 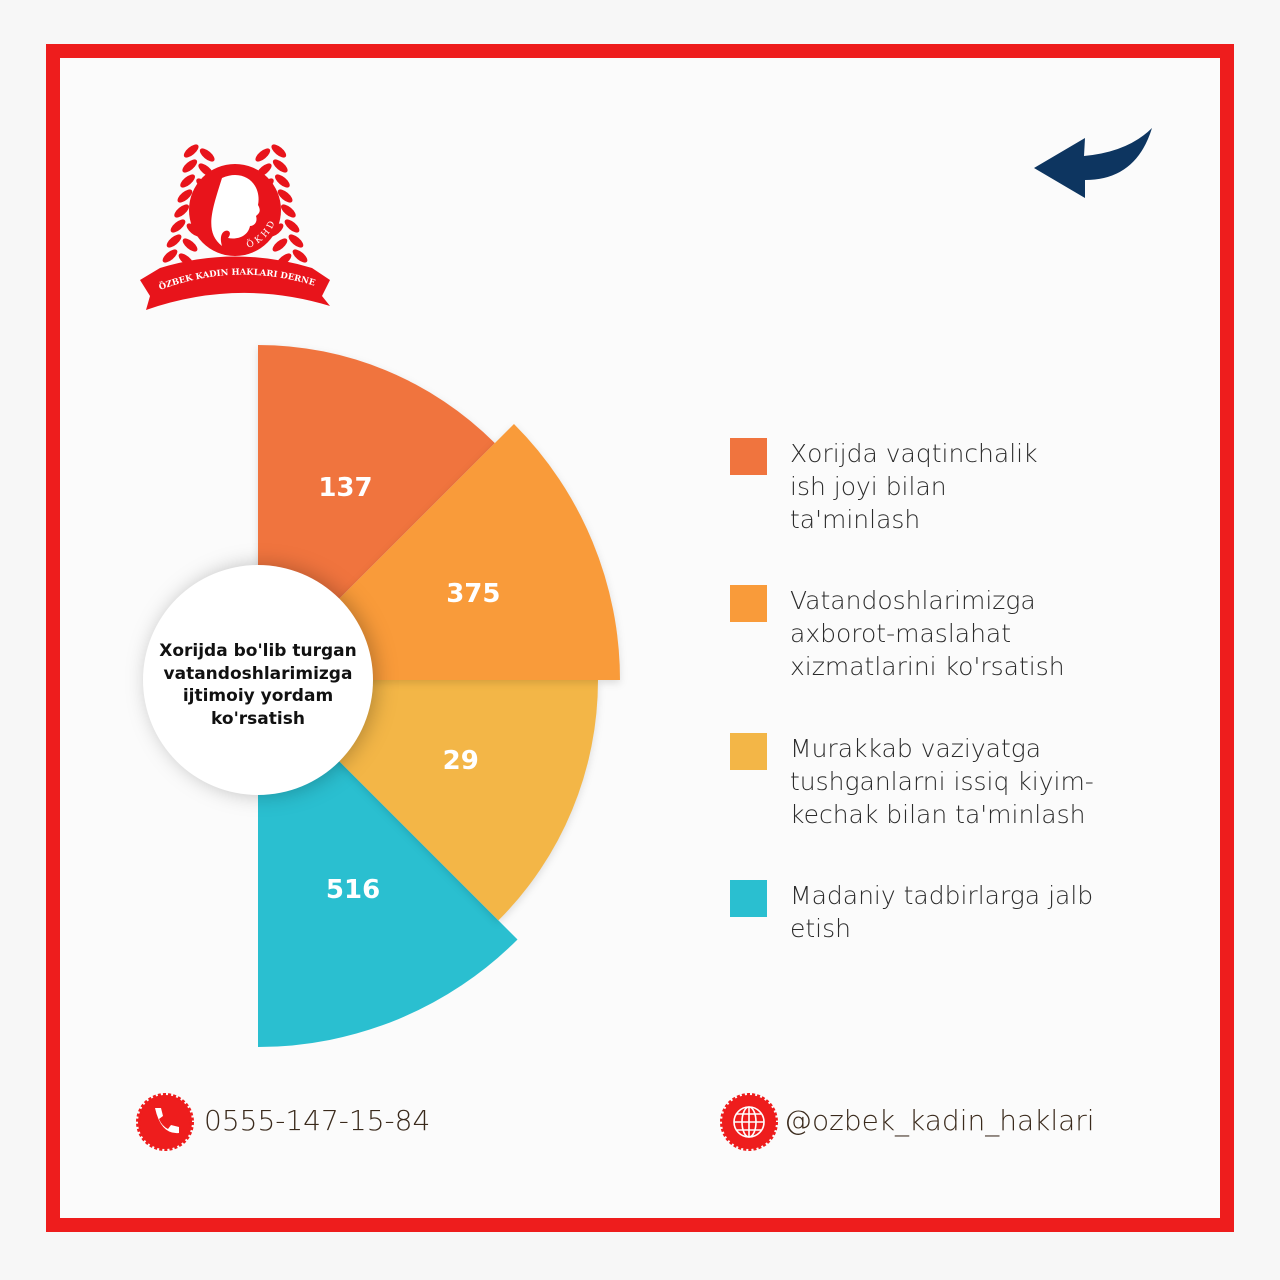 What do you see at coordinates (942, 912) in the screenshot?
I see `legend-label: Madaniy tadbirlarga jalb etish` at bounding box center [942, 912].